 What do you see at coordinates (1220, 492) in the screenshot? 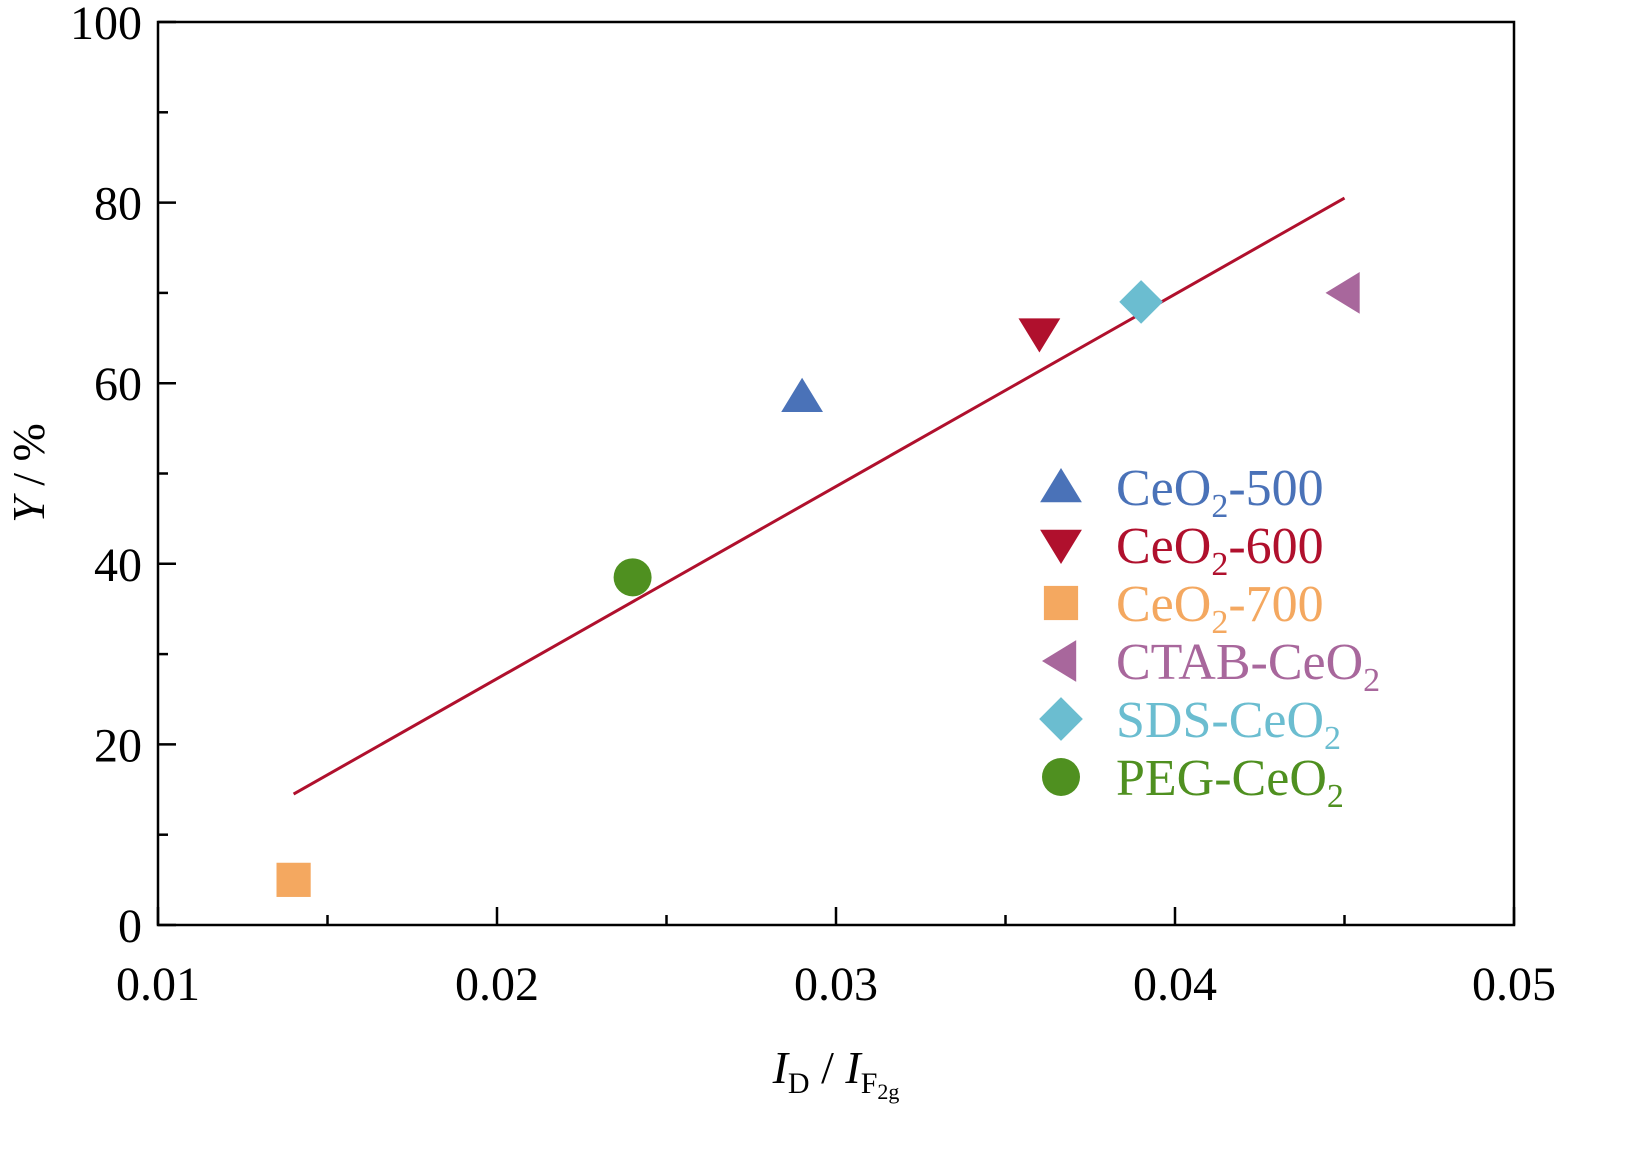
I see `legend-label: CeO2-500` at bounding box center [1220, 492].